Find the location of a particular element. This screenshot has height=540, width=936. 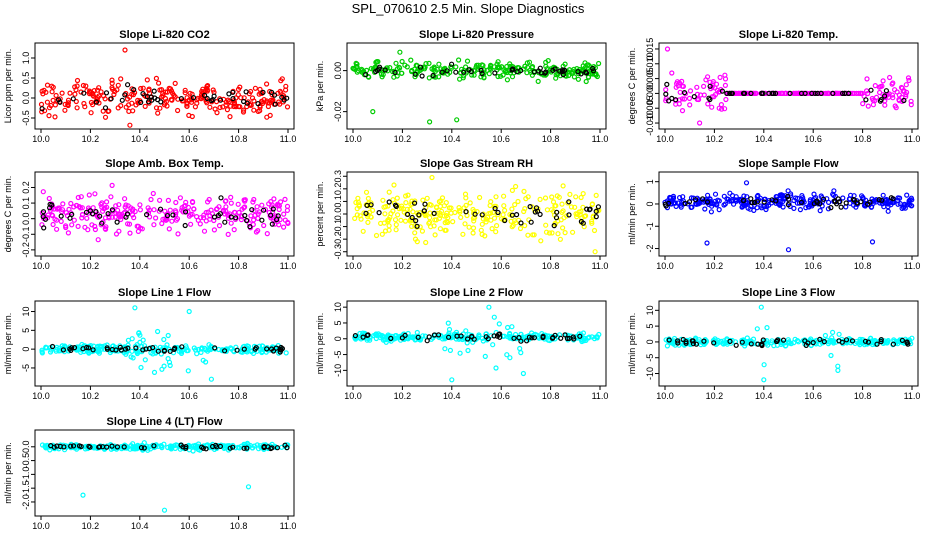

chart-4-xtick-label: 10.4 is located at coordinates (140, 266).